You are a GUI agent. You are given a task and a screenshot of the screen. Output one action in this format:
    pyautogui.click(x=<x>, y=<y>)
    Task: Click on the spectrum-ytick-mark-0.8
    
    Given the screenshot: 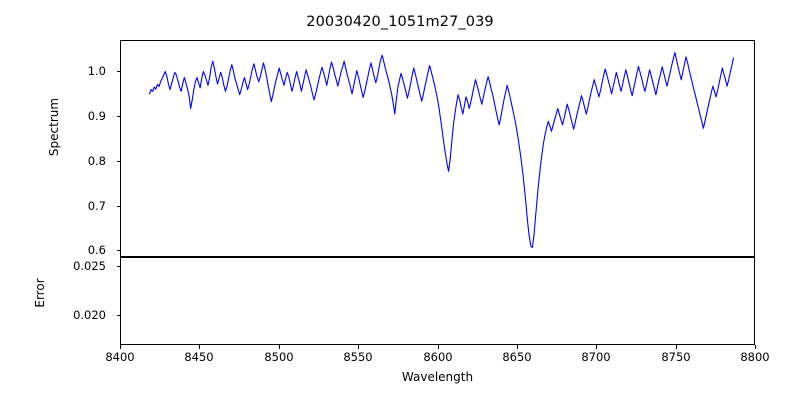 What is the action you would take?
    pyautogui.click(x=118, y=162)
    